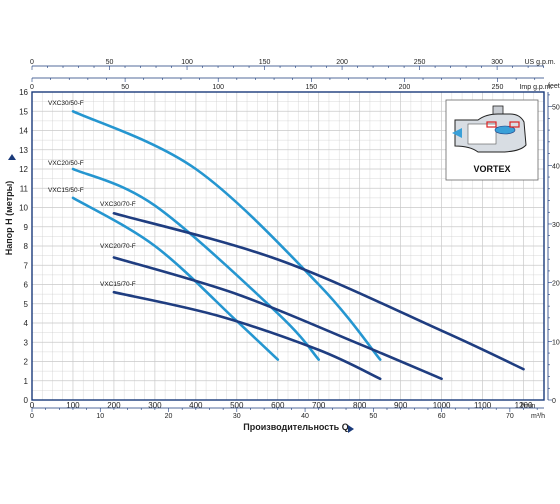  Describe the element at coordinates (405, 87) in the screenshot. I see `imp-gpm-tick-label: 200` at that location.